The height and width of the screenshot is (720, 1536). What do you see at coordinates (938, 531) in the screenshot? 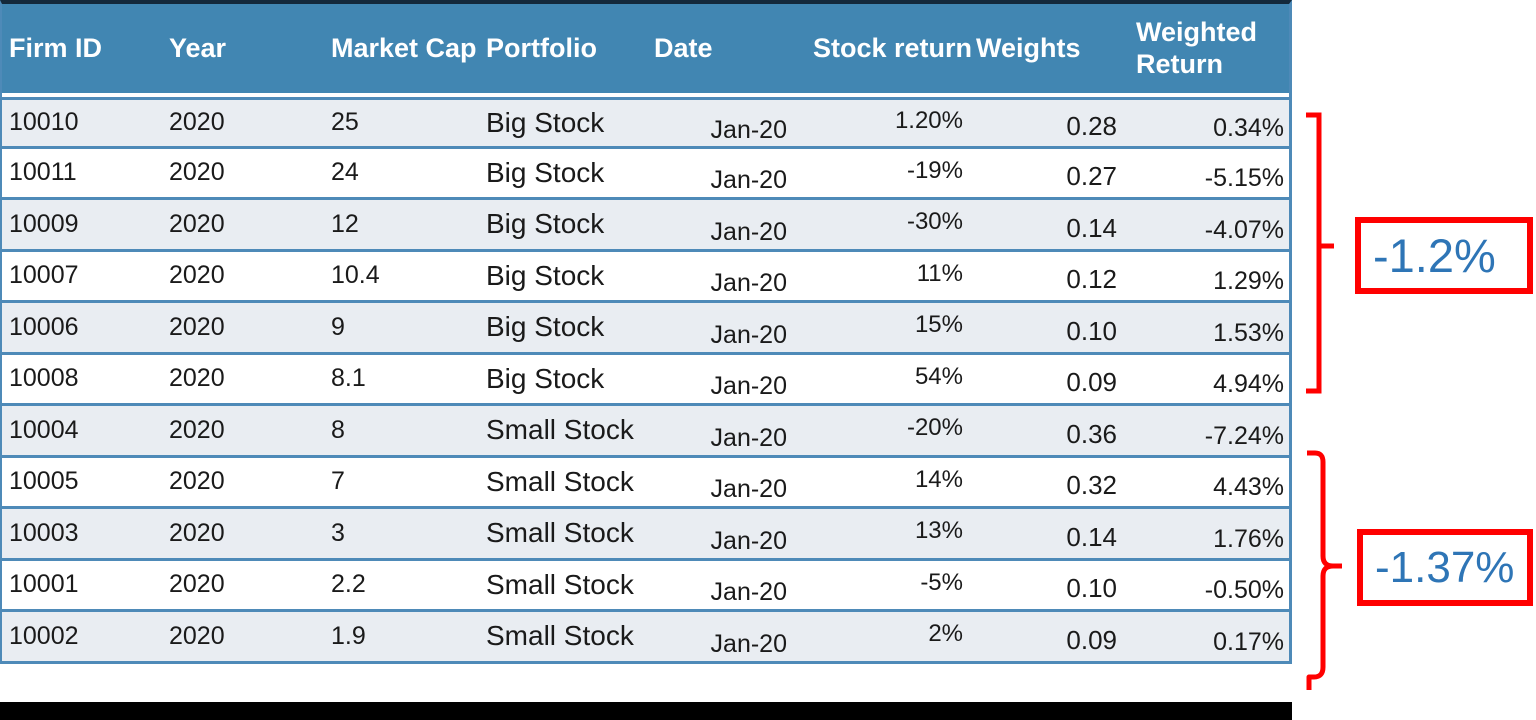
I see `stock-return-value: 13%` at bounding box center [938, 531].